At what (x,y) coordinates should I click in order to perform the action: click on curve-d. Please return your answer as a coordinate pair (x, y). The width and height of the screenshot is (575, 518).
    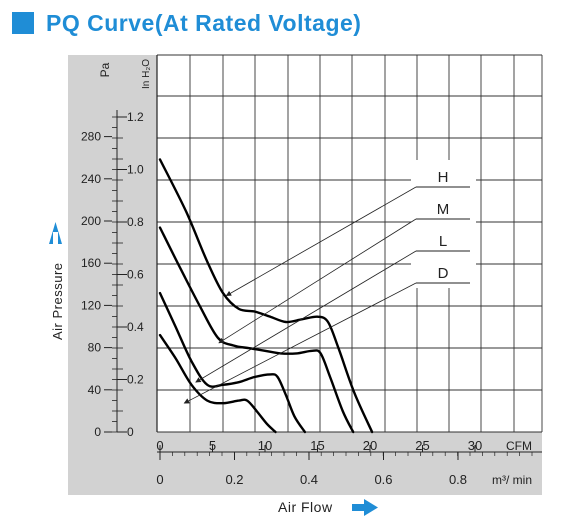
    Looking at the image, I should click on (217, 383).